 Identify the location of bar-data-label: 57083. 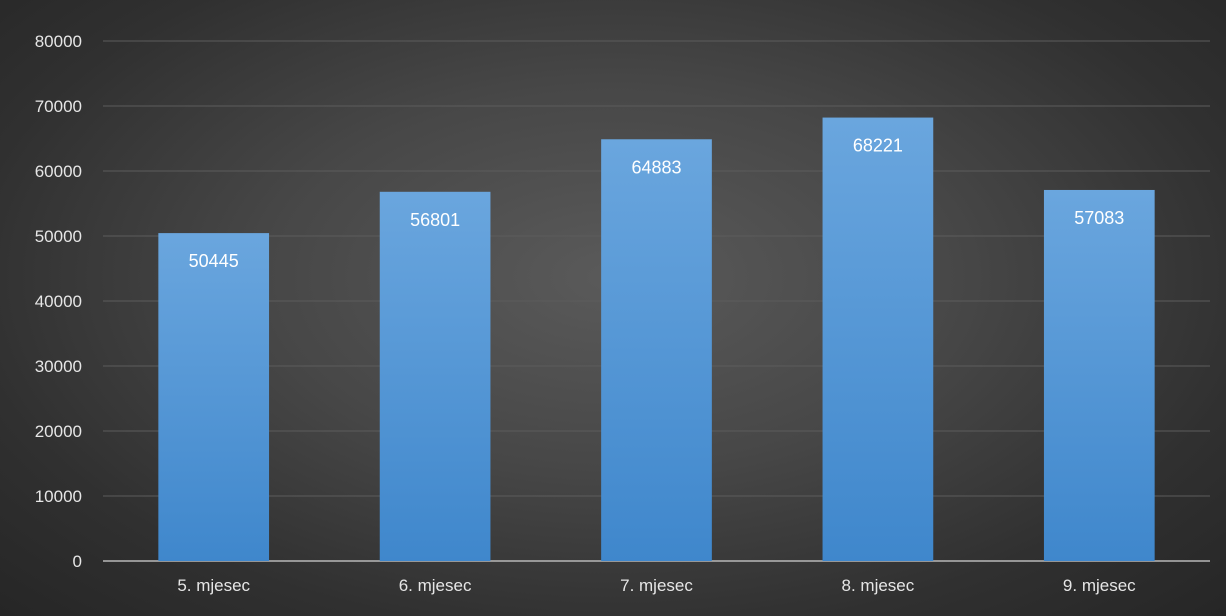
(1099, 218).